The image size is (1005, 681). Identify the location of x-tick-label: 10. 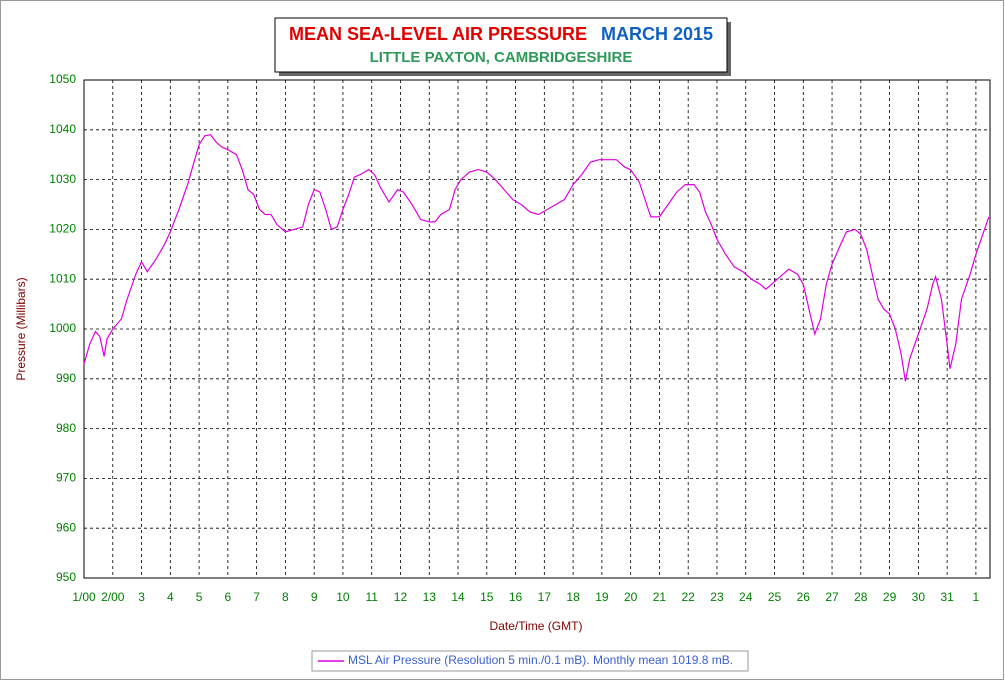
(343, 597).